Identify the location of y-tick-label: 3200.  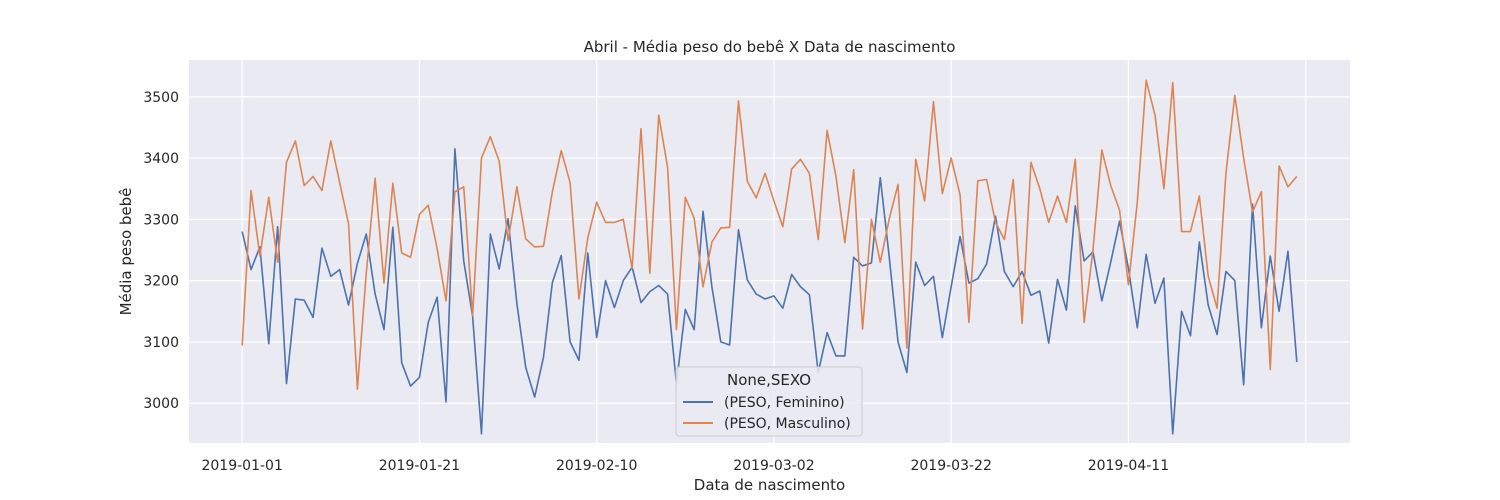
(161, 282).